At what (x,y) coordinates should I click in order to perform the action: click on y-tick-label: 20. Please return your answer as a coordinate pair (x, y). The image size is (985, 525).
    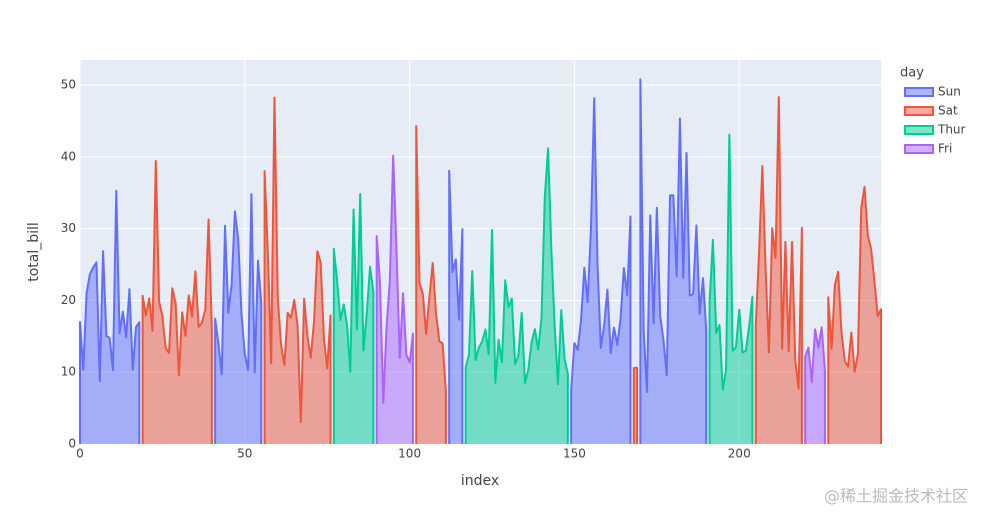
    Looking at the image, I should click on (68, 300).